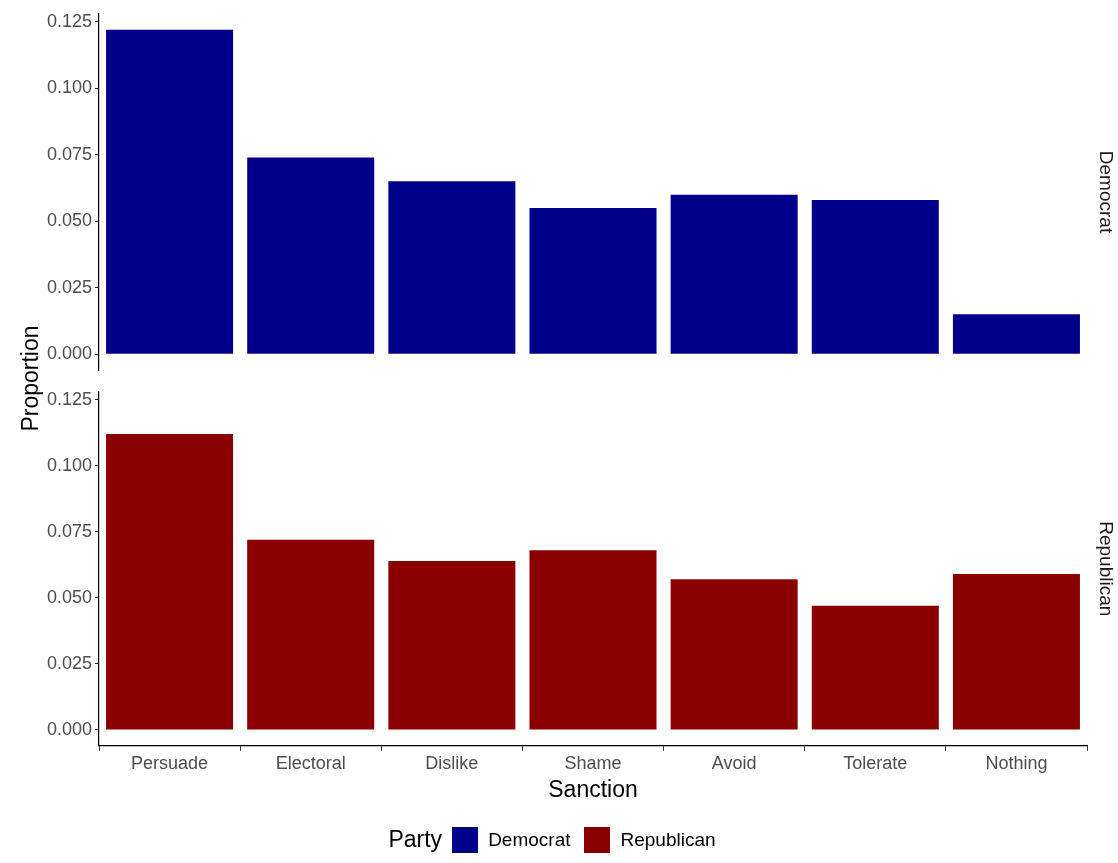 The height and width of the screenshot is (863, 1118). I want to click on text: Democrat, so click(1106, 192).